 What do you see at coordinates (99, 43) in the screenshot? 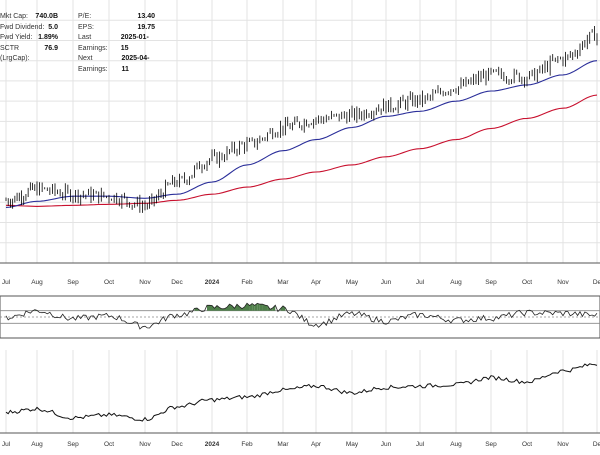
I see `fund-label: Last Earnings:` at bounding box center [99, 43].